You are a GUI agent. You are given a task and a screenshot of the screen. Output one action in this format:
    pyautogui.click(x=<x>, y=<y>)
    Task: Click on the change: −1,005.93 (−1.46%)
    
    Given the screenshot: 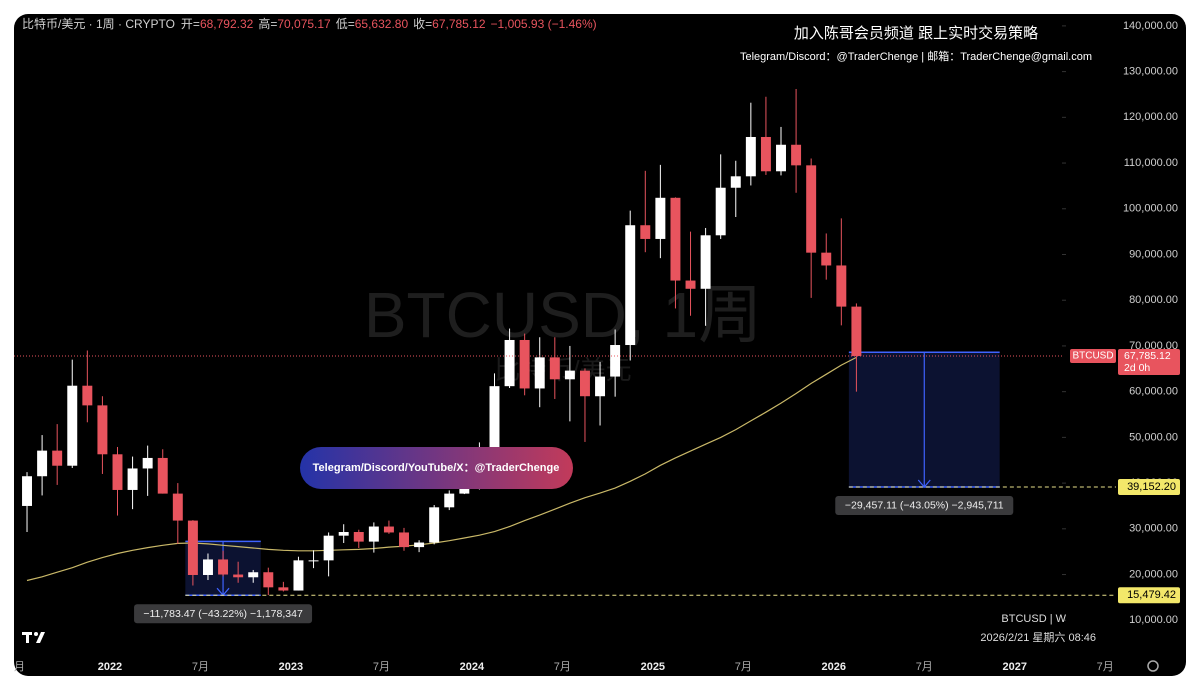 What is the action you would take?
    pyautogui.click(x=544, y=24)
    